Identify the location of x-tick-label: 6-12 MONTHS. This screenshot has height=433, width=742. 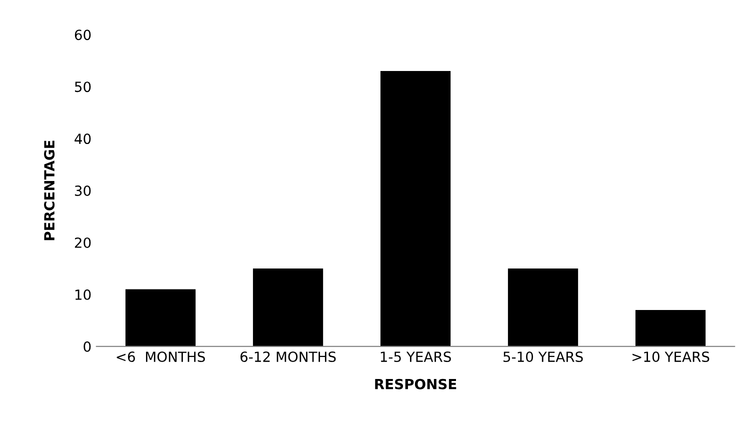
(288, 357).